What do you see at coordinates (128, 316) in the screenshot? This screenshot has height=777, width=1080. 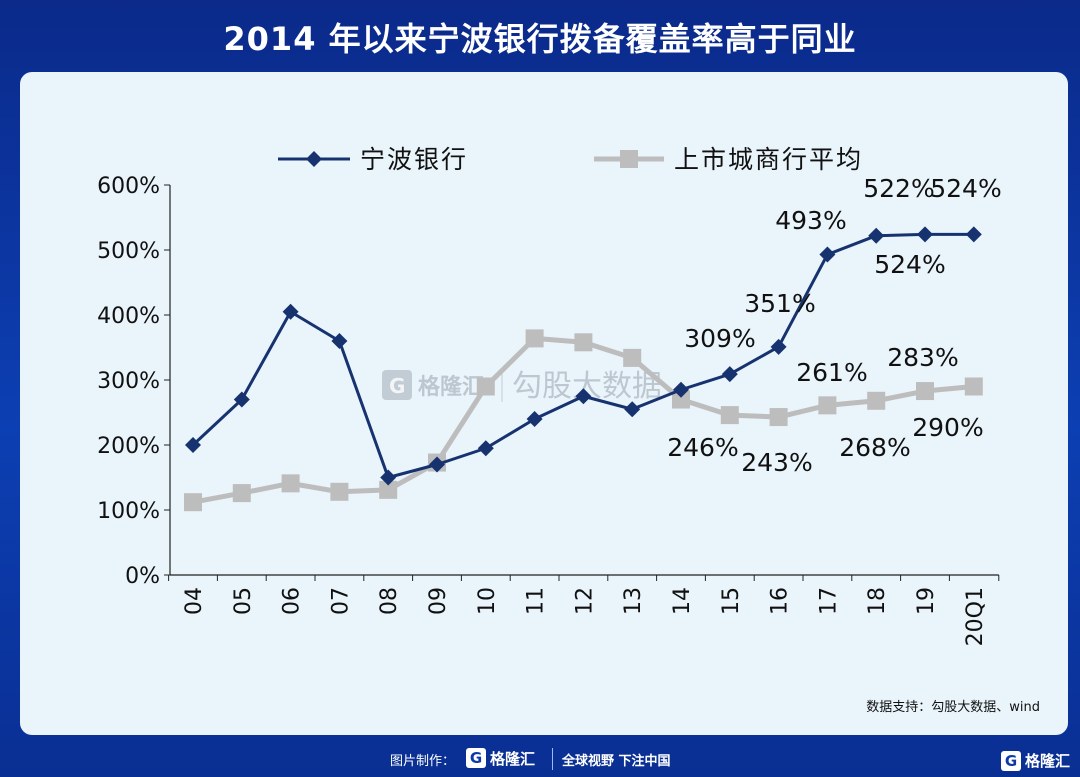 I see `y-tick-label: 400%` at bounding box center [128, 316].